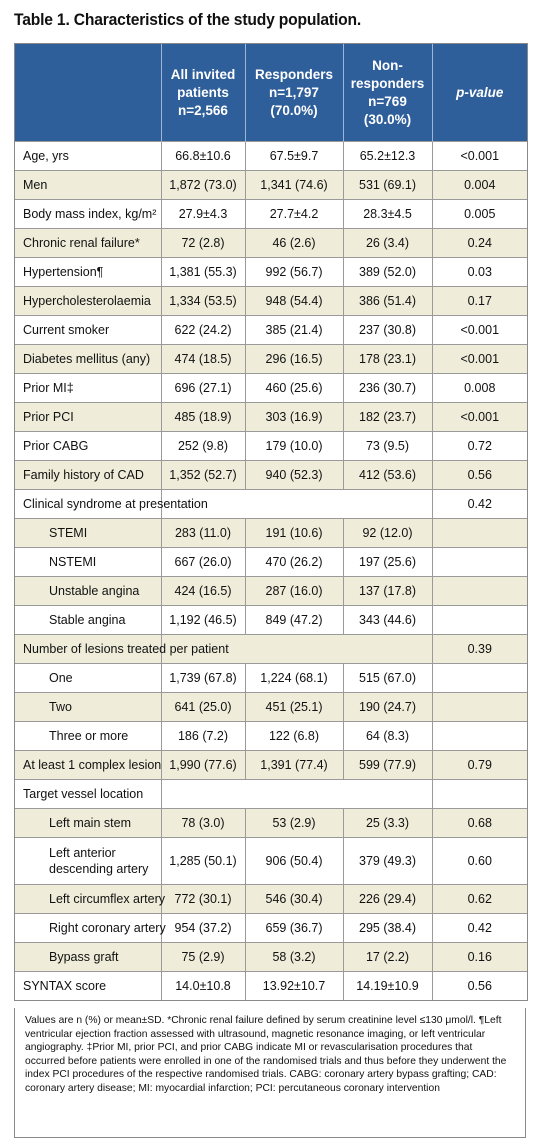  I want to click on cell-responders: 67.5±9.7, so click(293, 156).